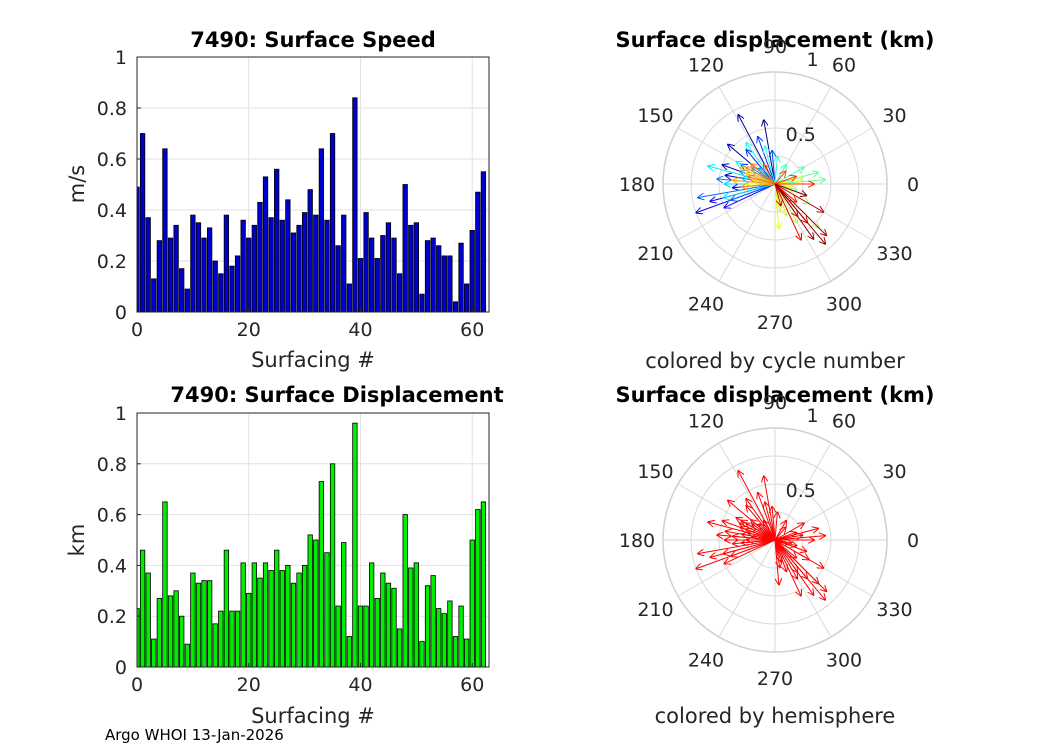  I want to click on angle-tick-label: 0, so click(913, 185).